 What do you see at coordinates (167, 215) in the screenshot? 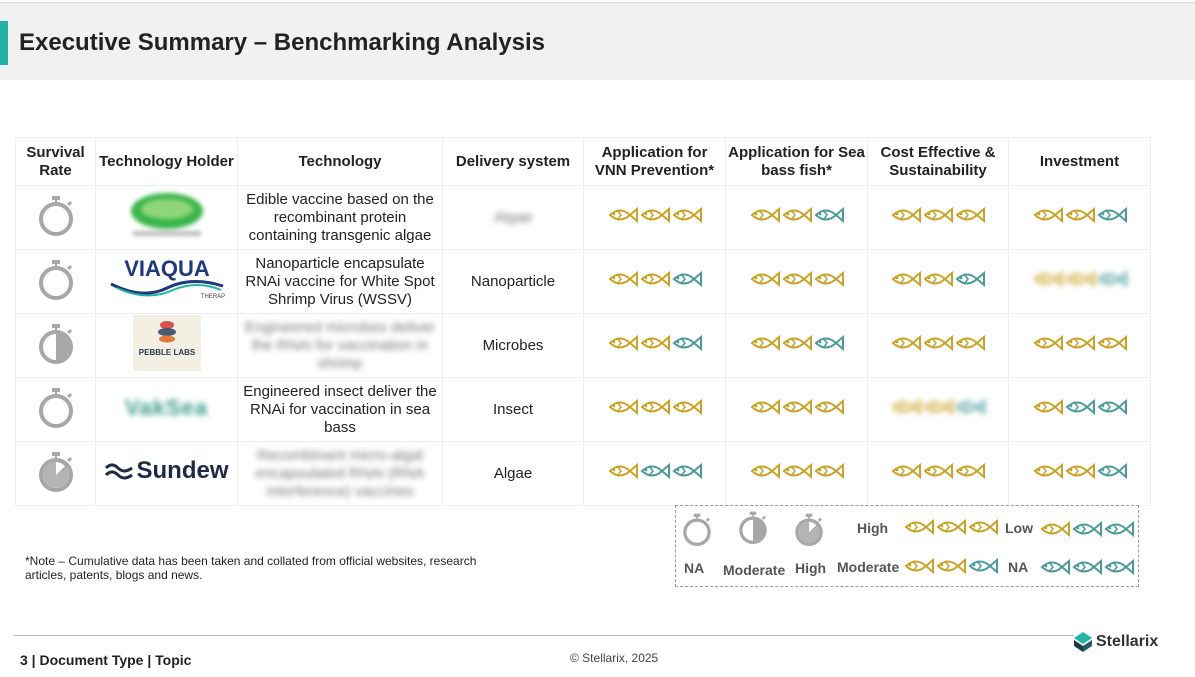
I see `technology-holder-logo` at bounding box center [167, 215].